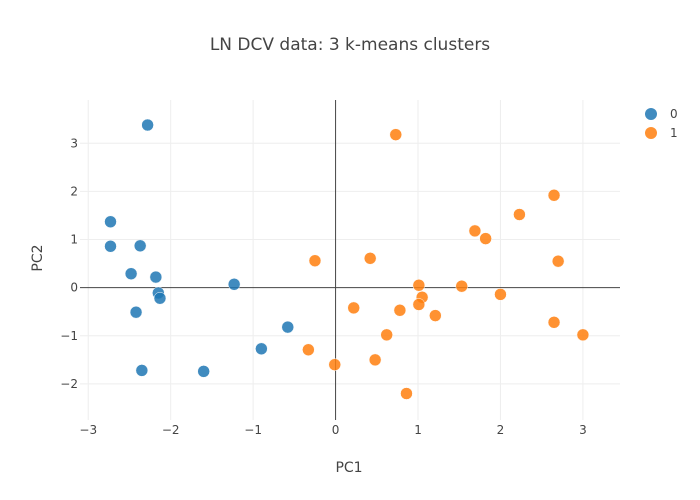 The image size is (700, 500). Describe the element at coordinates (418, 430) in the screenshot. I see `x-tick-label: 1` at that location.